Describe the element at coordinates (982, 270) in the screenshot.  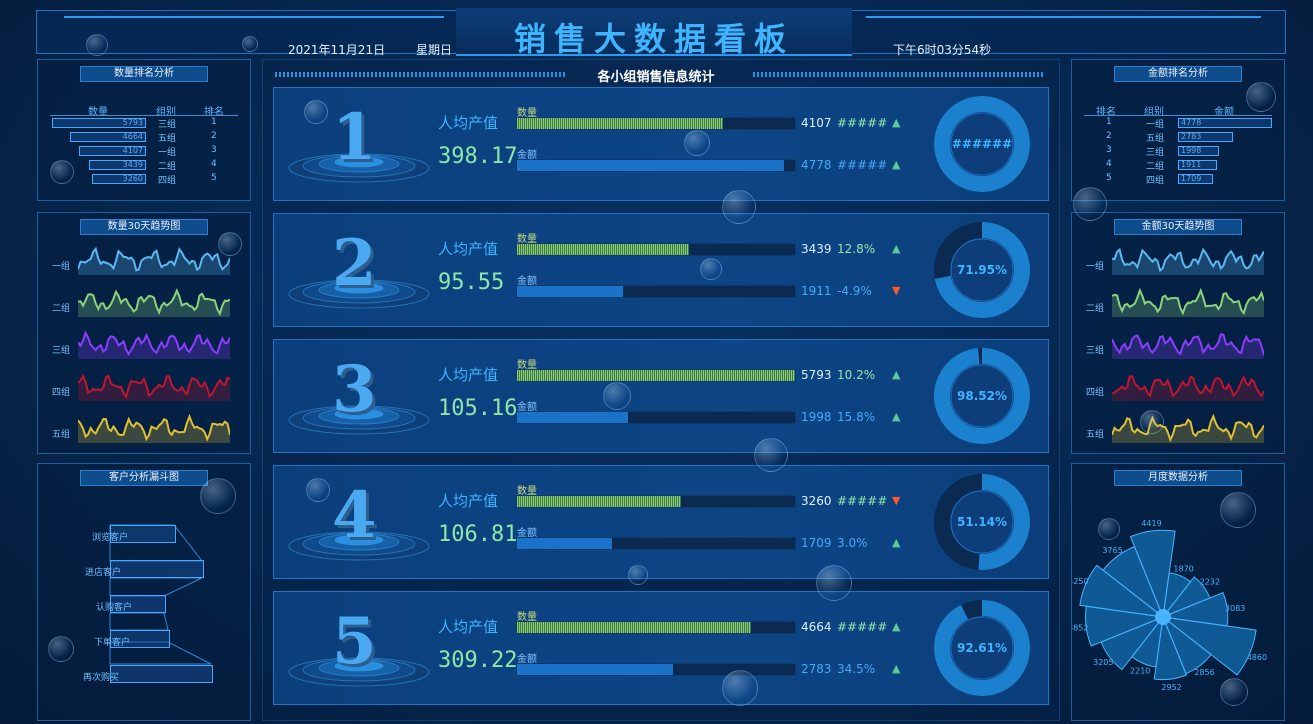
I see `completion-donut: 71.95%` at that location.